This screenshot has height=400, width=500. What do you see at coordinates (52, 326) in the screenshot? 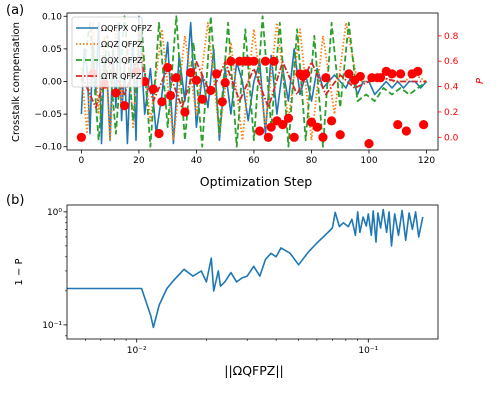
I see `y-tick-label: 10⁻¹` at bounding box center [52, 326].